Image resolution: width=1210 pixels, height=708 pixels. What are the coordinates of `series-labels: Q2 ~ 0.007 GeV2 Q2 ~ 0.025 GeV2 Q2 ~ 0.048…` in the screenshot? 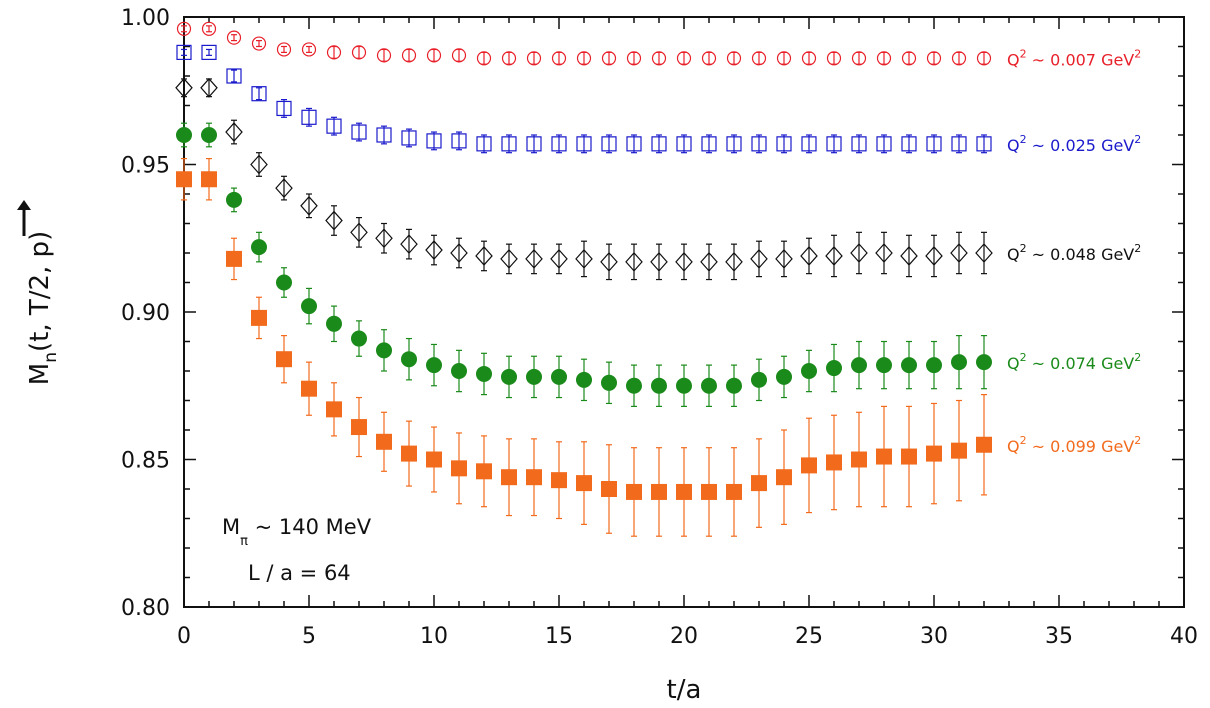 It's located at (1074, 251).